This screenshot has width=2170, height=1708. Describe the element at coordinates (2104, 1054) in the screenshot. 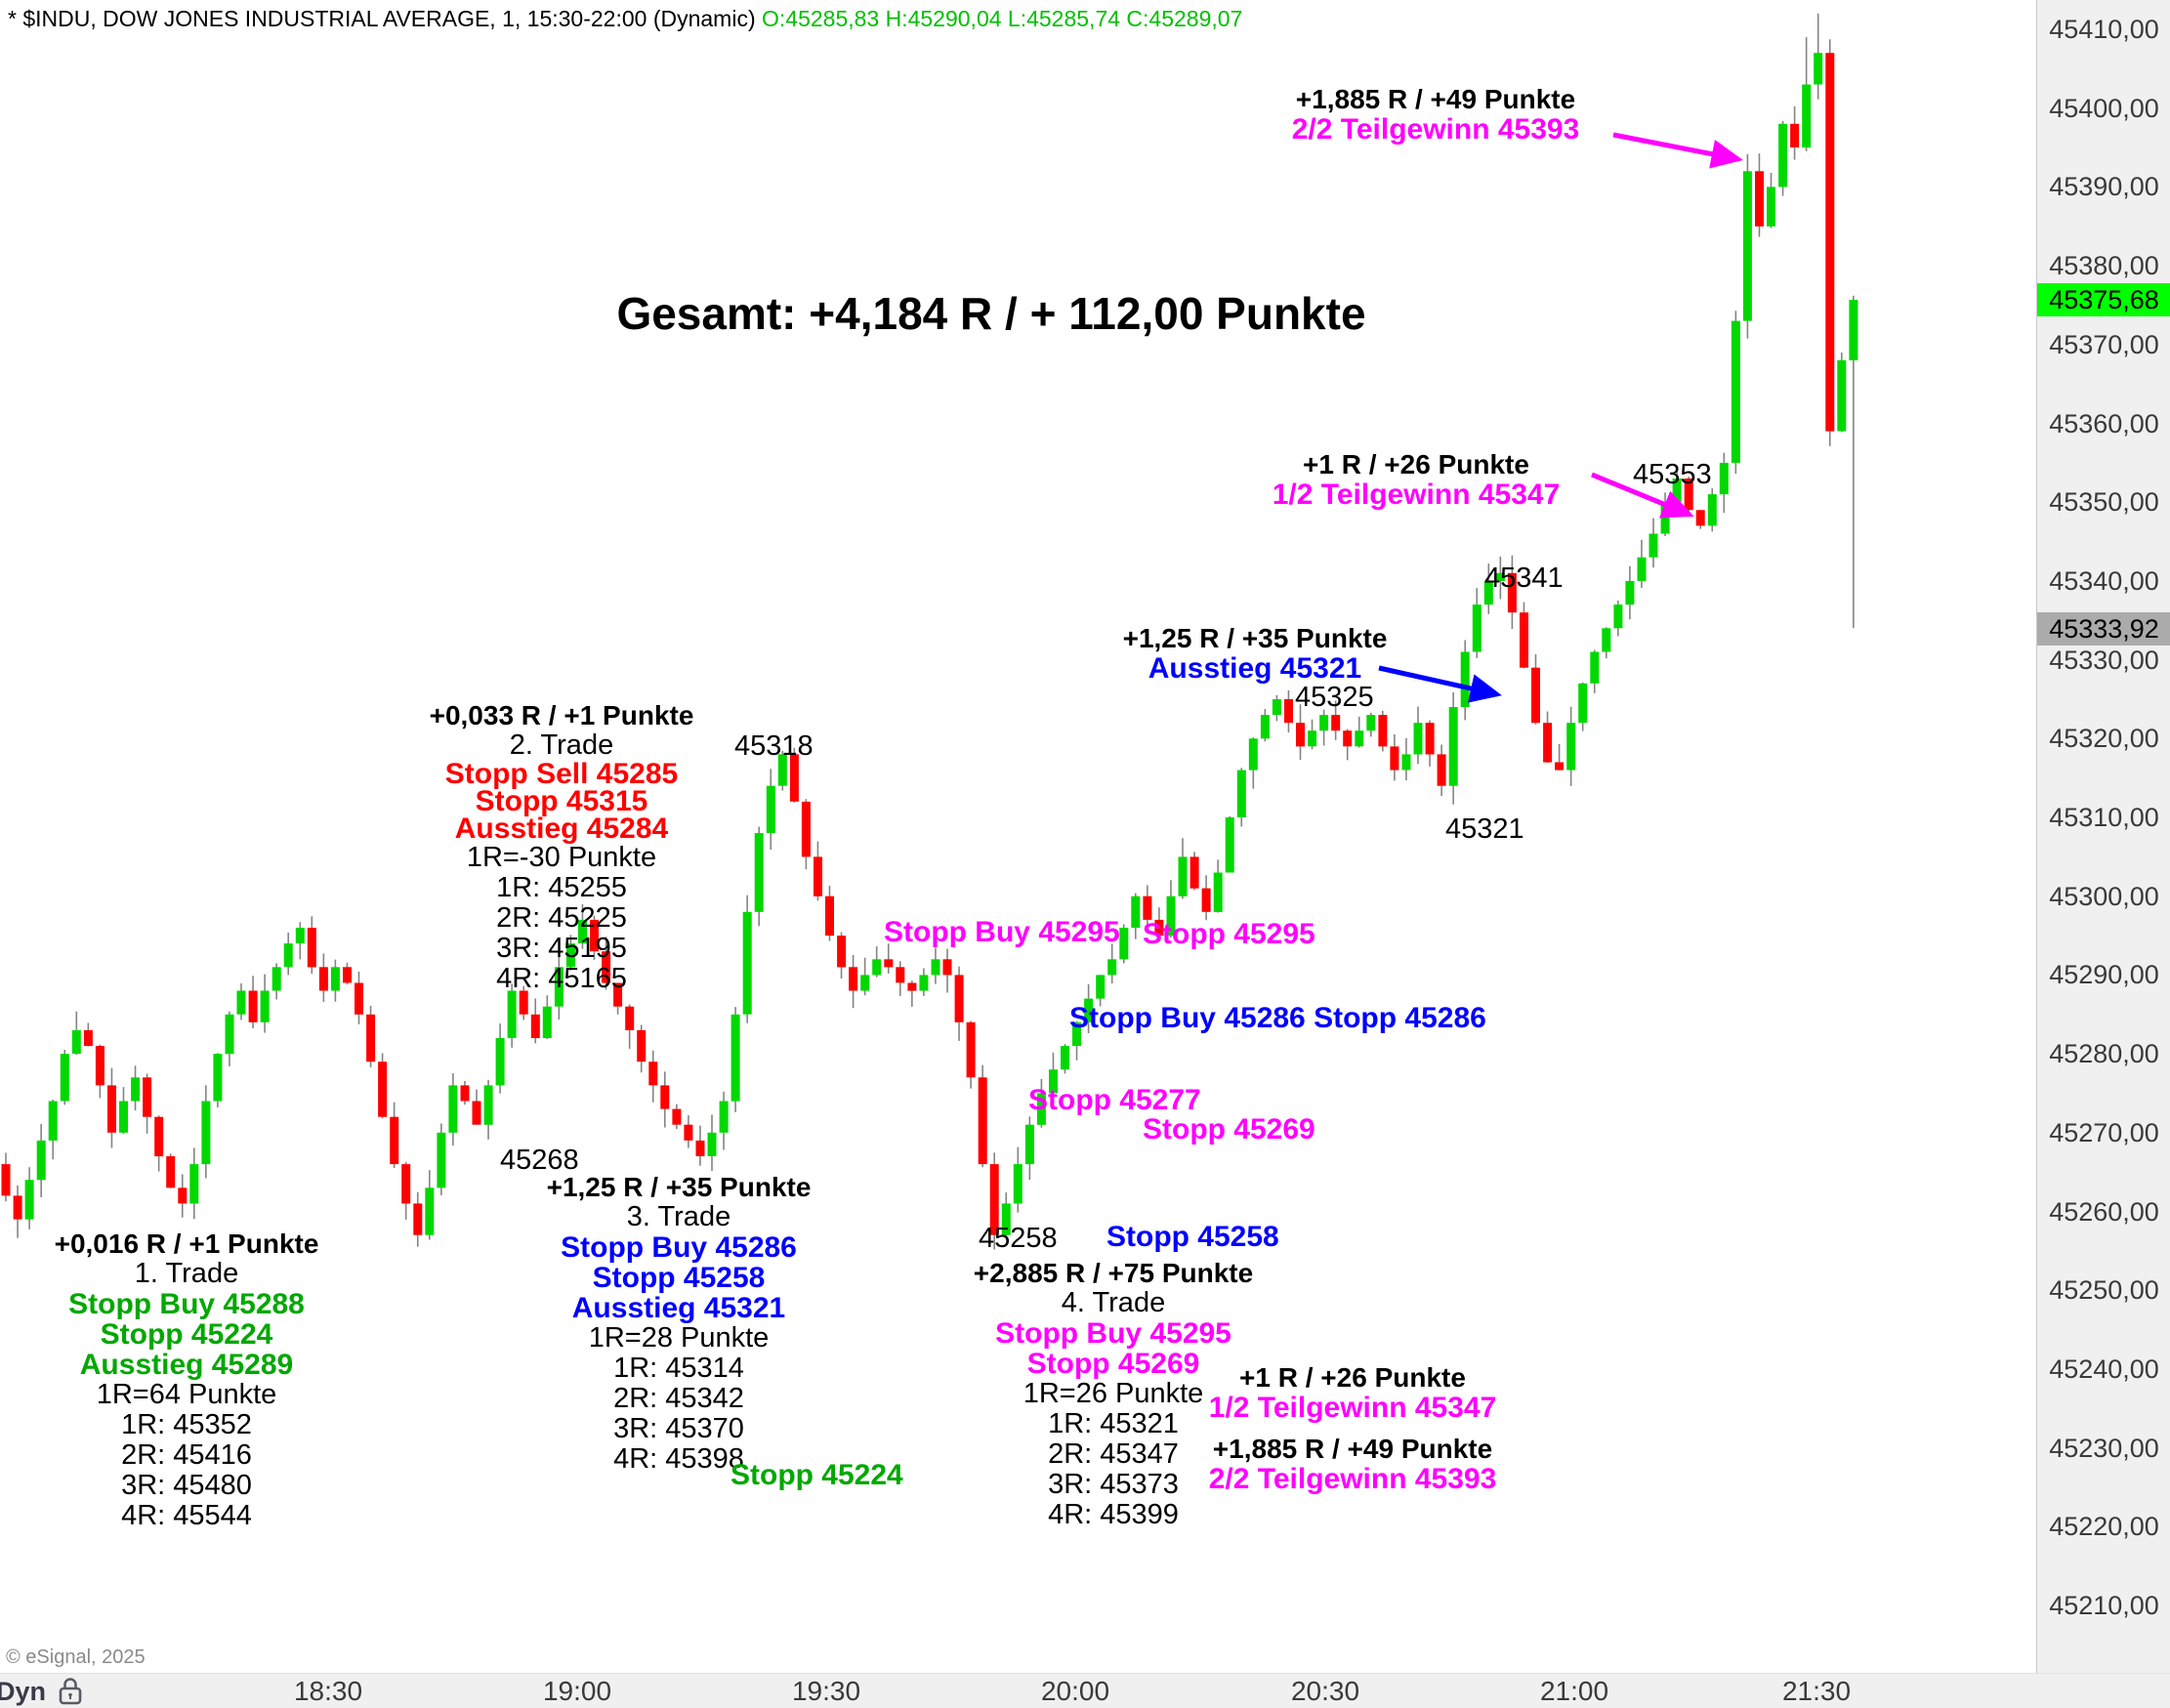

I see `price-tick: 45280,00` at that location.